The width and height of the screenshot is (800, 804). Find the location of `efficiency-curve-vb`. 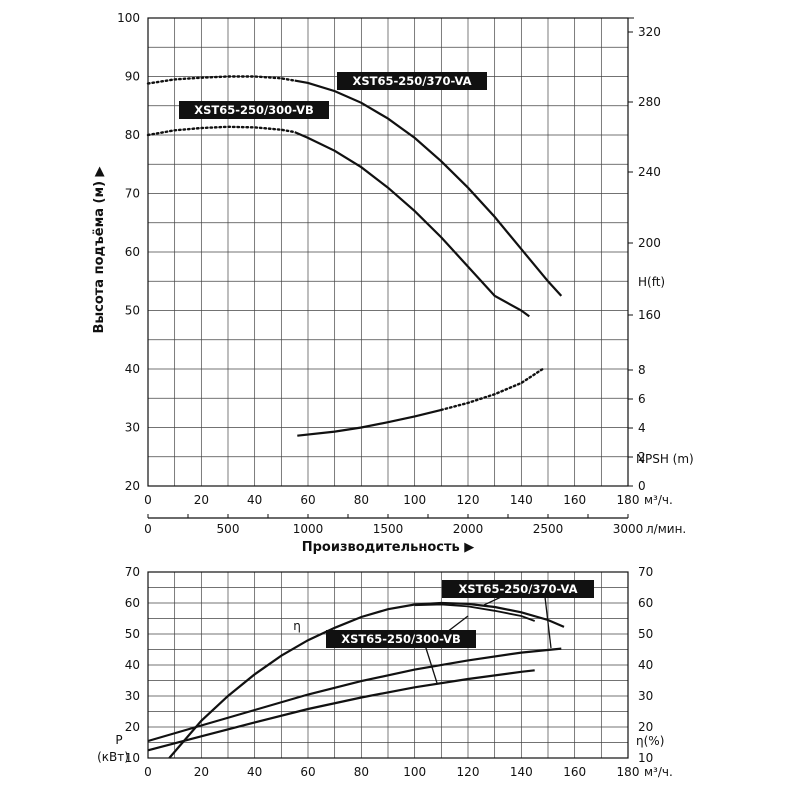

efficiency-curve-vb is located at coordinates (475, 612).